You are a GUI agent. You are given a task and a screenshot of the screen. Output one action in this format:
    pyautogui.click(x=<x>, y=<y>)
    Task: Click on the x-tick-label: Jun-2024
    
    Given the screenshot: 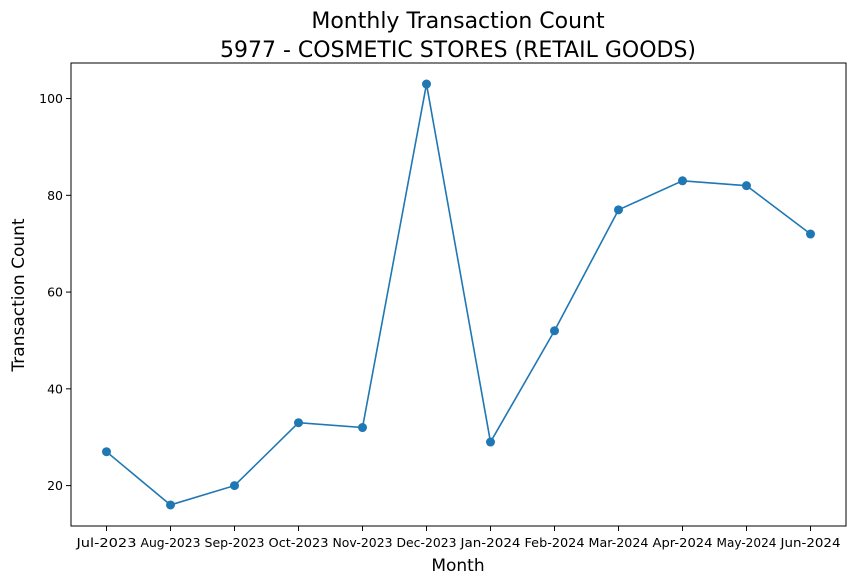 What is the action you would take?
    pyautogui.click(x=809, y=542)
    